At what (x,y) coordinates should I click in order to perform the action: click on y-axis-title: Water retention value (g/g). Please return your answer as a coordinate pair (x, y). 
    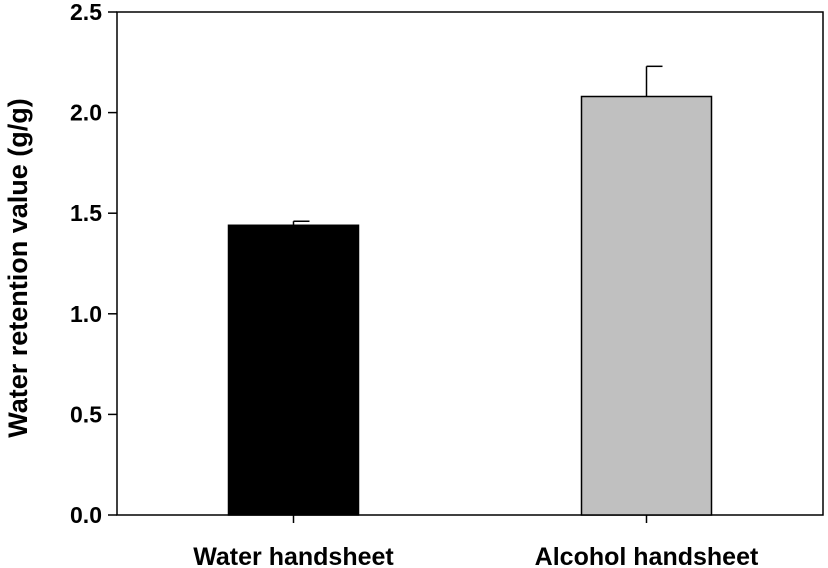
    Looking at the image, I should click on (18, 268).